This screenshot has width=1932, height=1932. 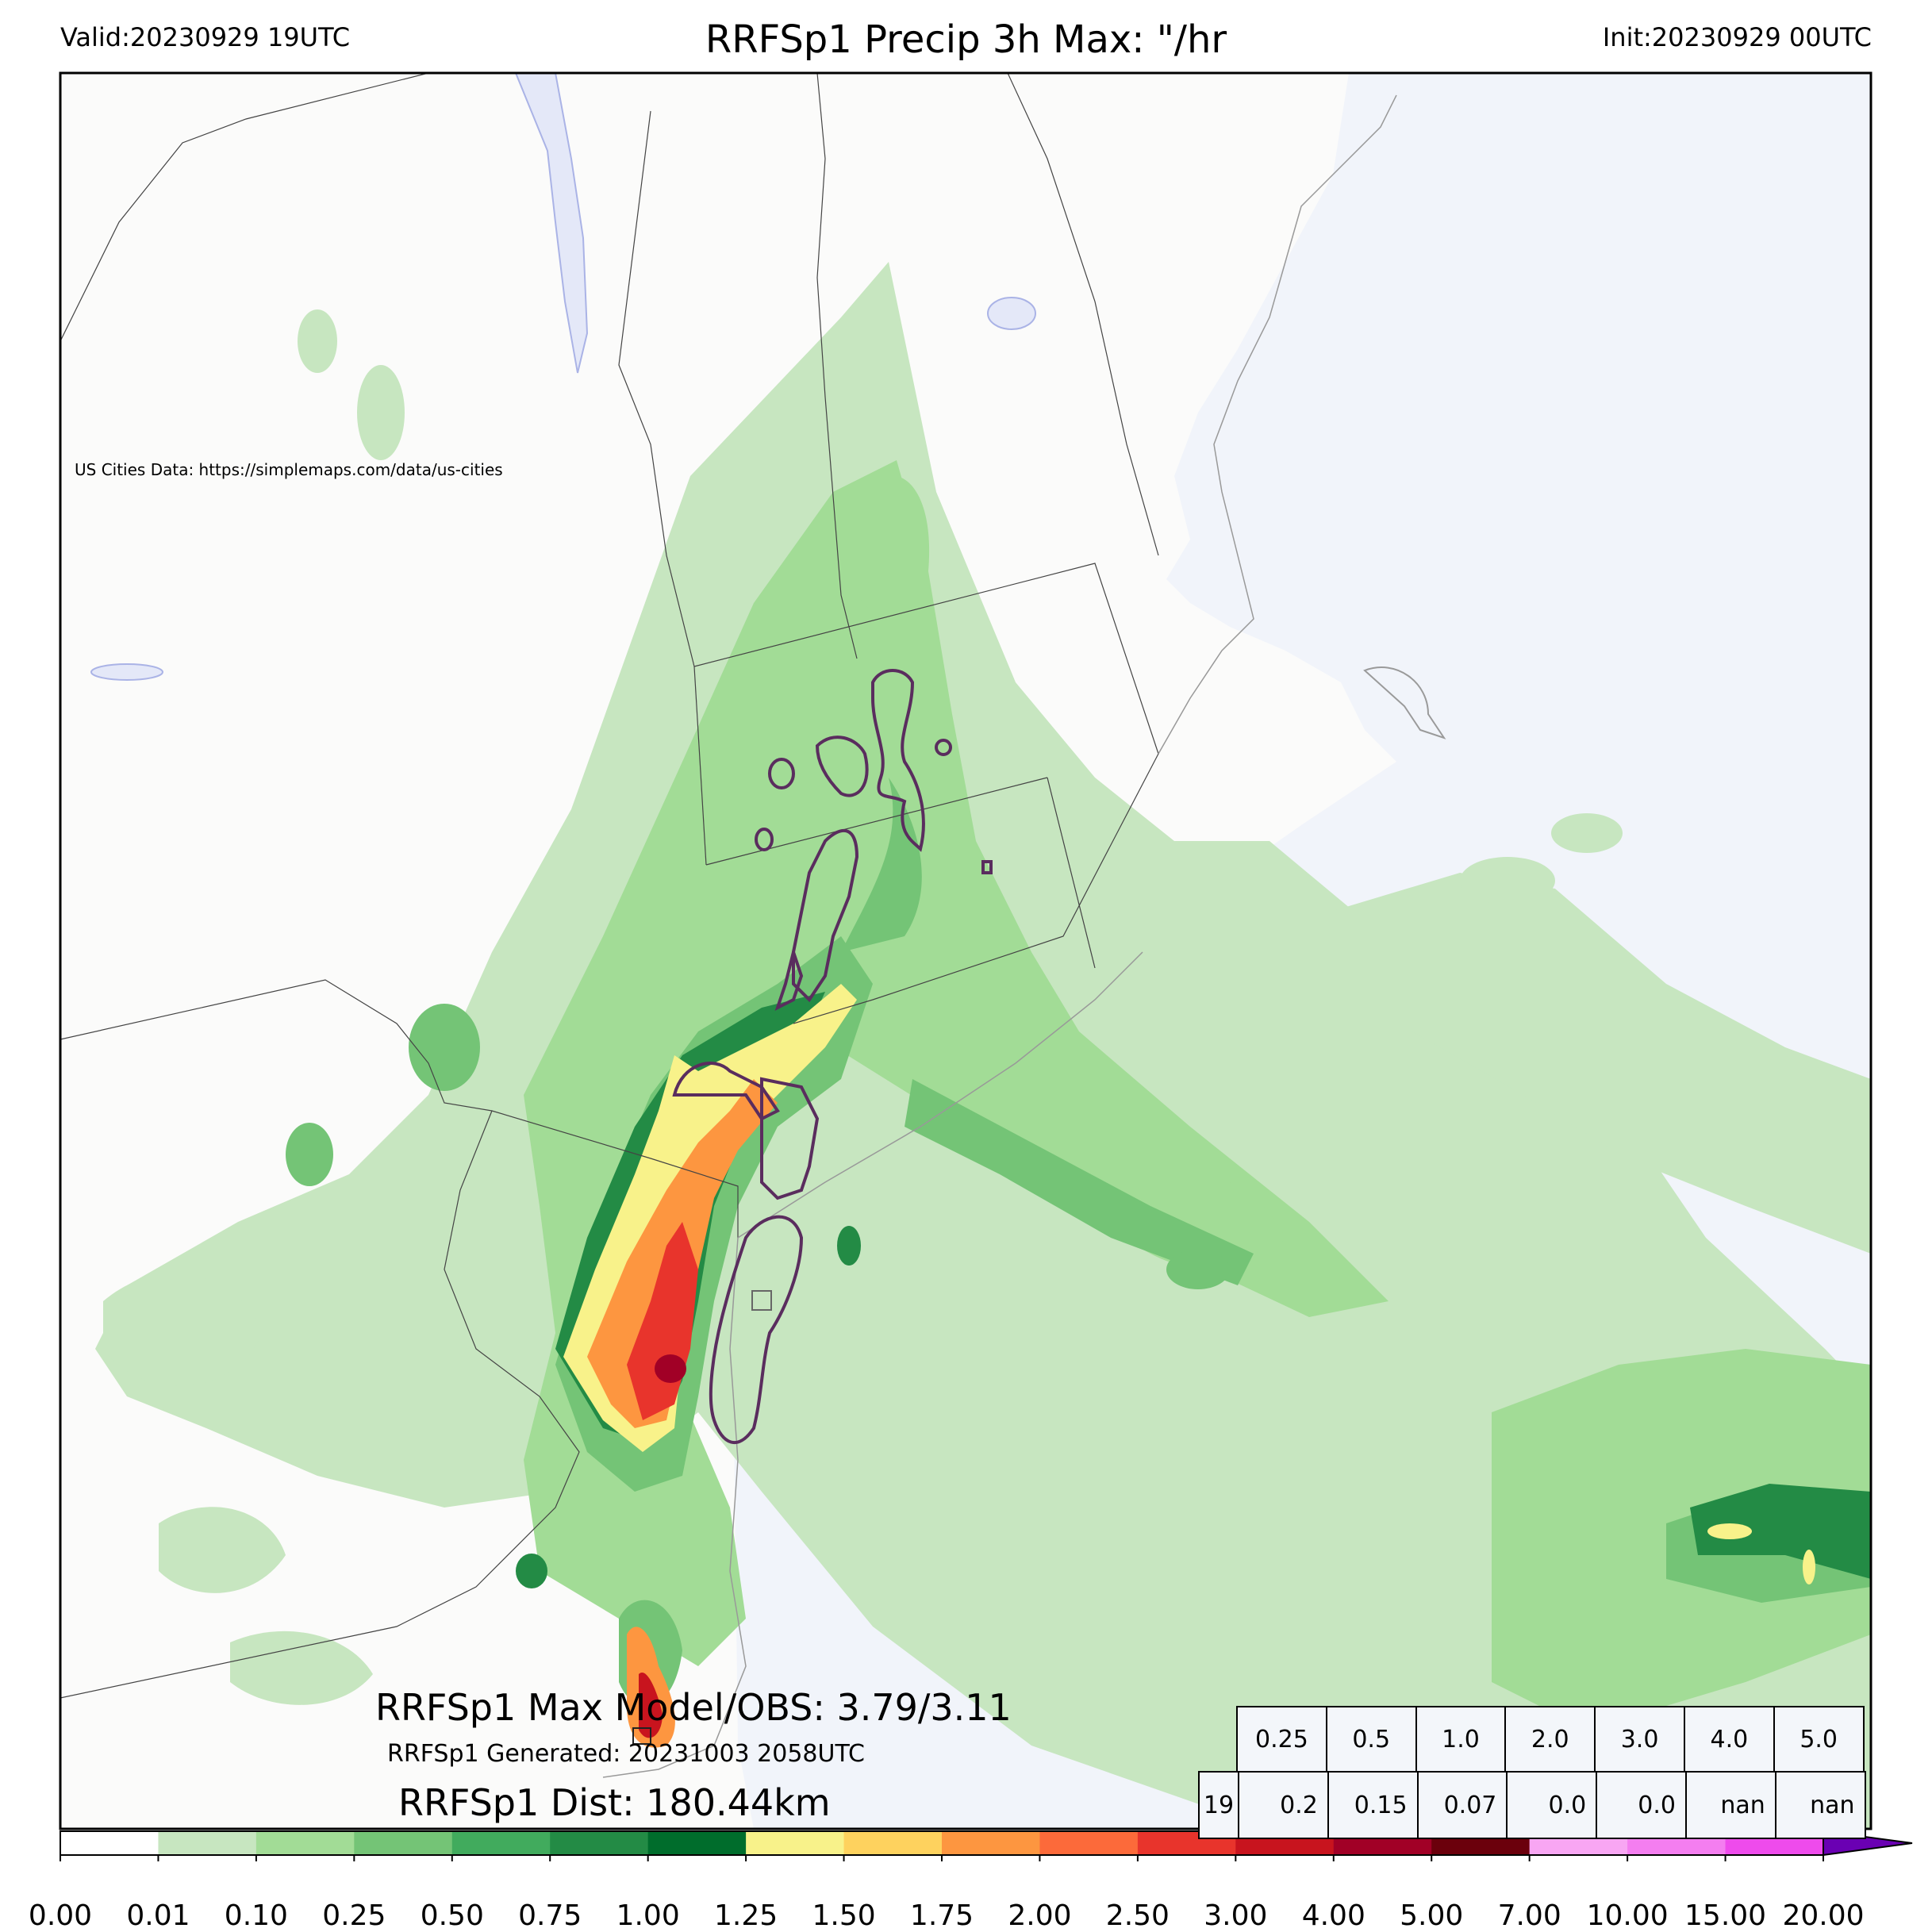 What do you see at coordinates (158, 1915) in the screenshot?
I see `colorbar-tick-label: 0.01` at bounding box center [158, 1915].